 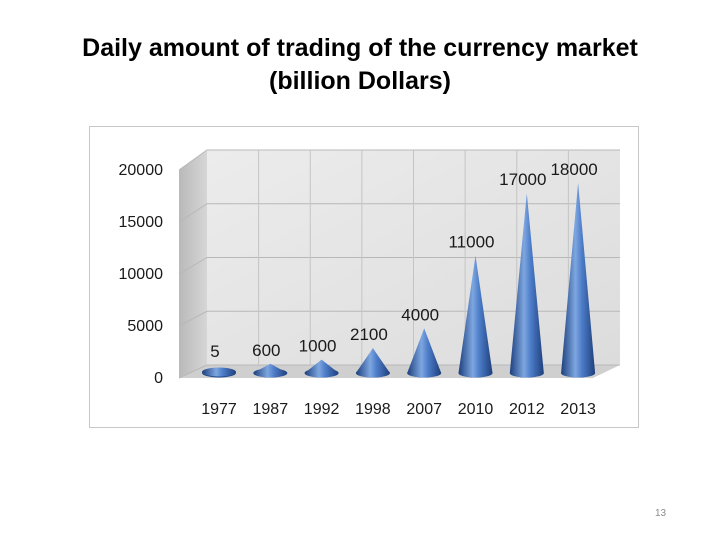 What do you see at coordinates (522, 179) in the screenshot?
I see `data-label-2012: 17000` at bounding box center [522, 179].